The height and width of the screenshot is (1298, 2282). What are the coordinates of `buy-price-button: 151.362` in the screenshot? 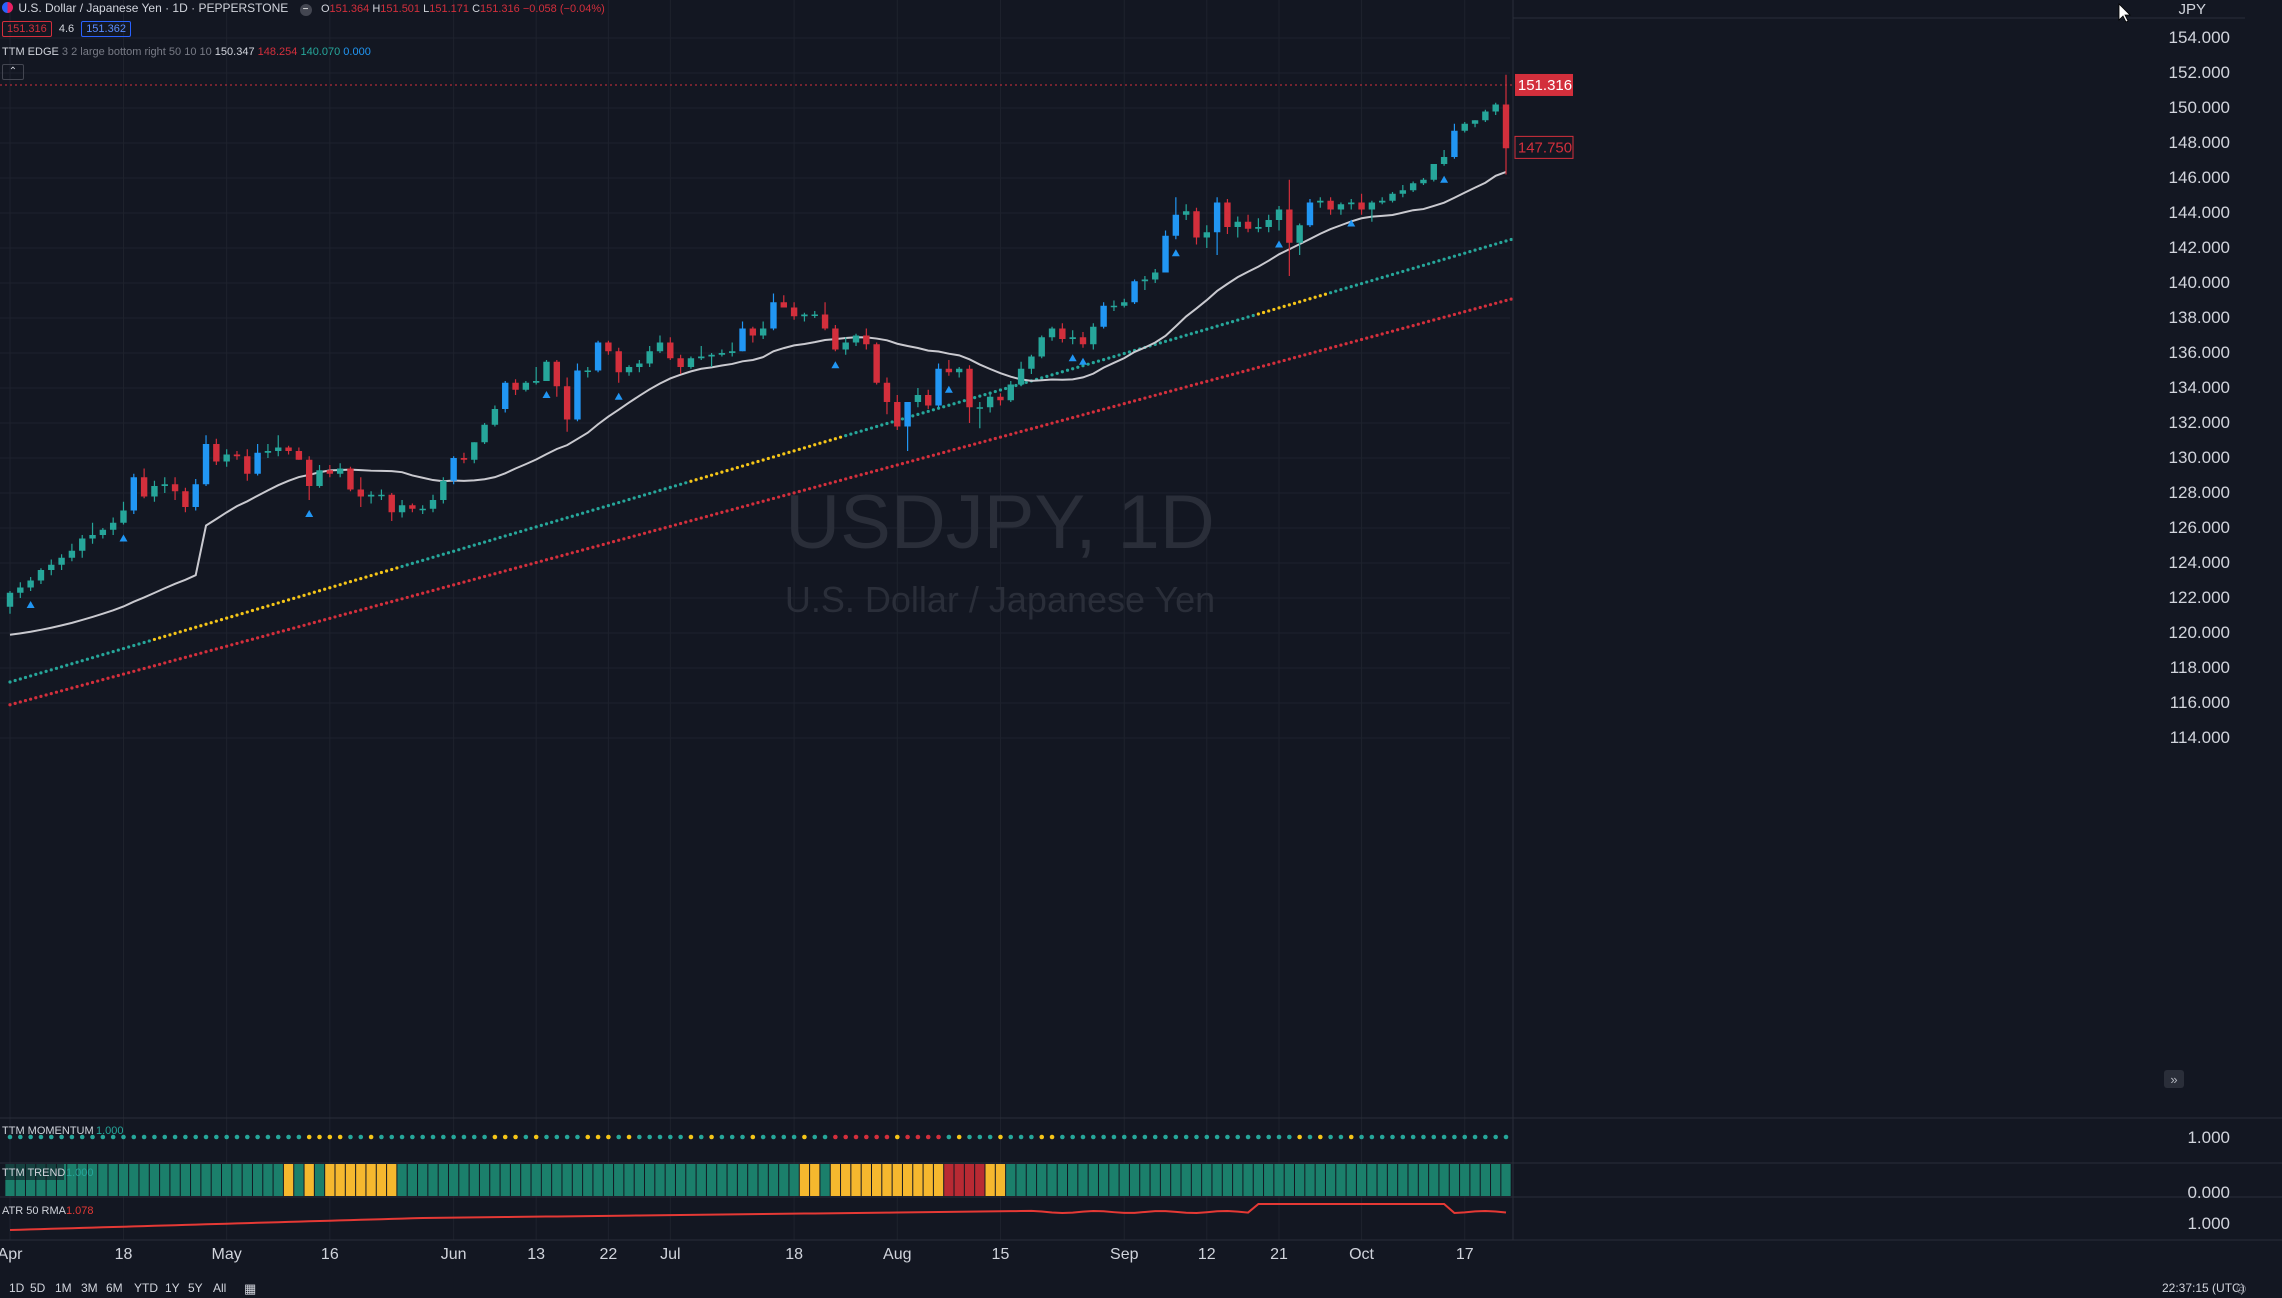 It's located at (106, 29).